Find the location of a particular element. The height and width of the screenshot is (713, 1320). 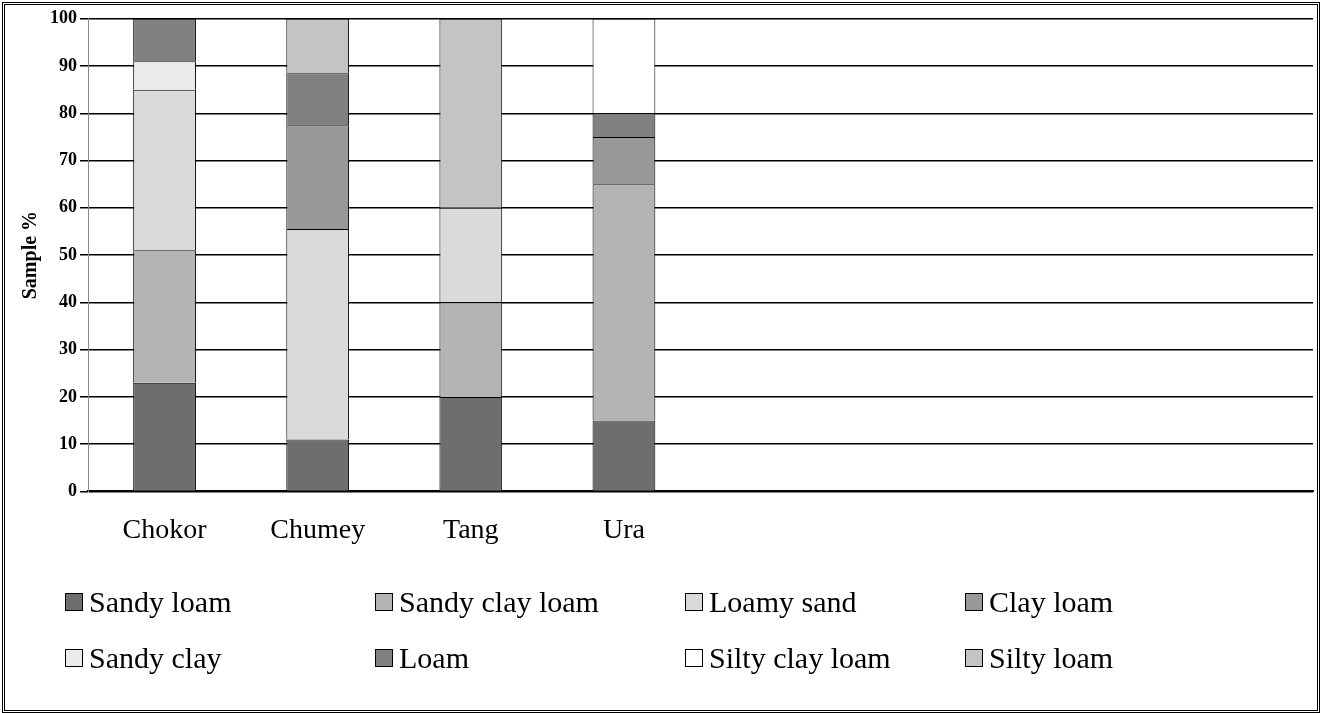

x-tick-label: Chokor is located at coordinates (165, 528).